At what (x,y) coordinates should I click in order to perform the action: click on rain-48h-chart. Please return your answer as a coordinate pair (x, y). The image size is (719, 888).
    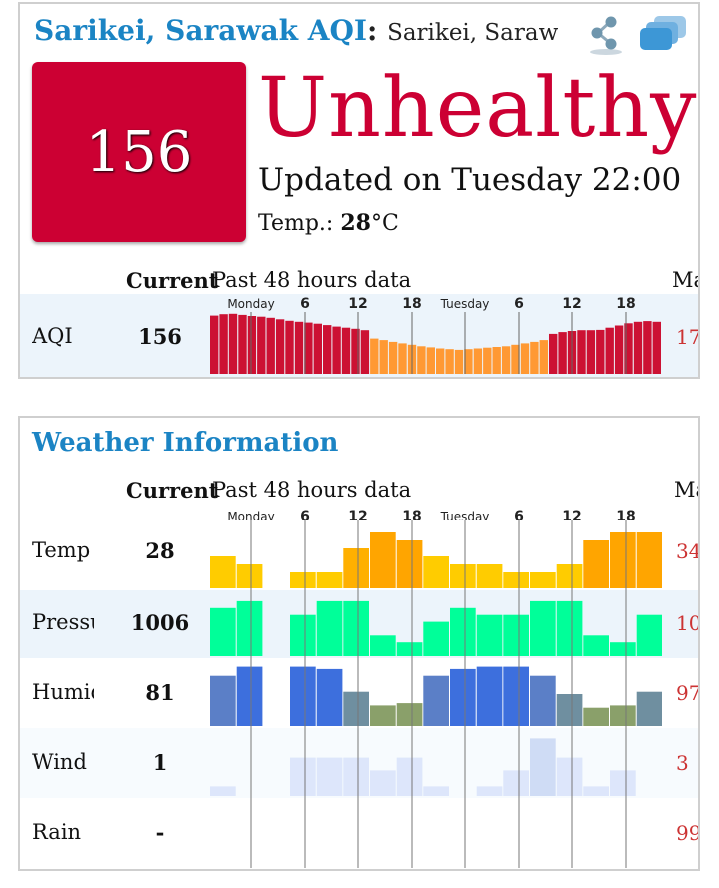
    Looking at the image, I should click on (436, 833).